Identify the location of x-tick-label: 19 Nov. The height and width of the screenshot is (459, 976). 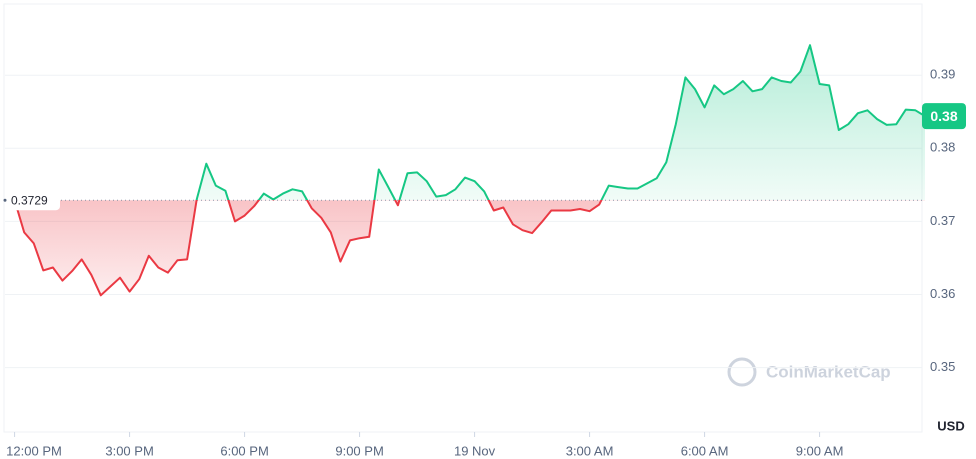
(475, 450).